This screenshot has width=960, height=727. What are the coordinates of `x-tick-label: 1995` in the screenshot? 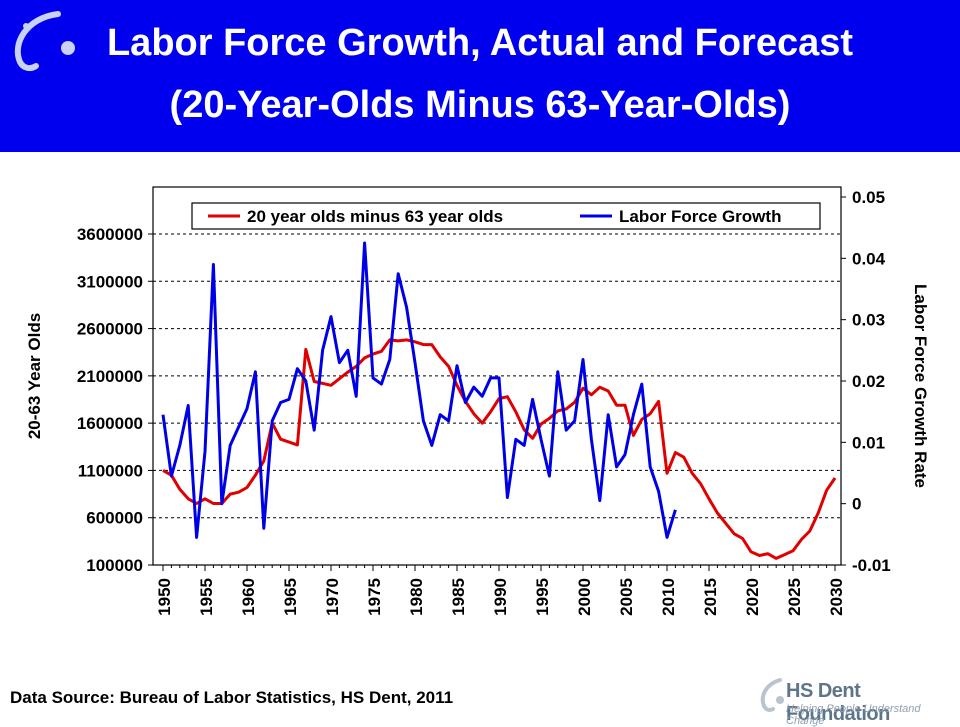 It's located at (542, 597).